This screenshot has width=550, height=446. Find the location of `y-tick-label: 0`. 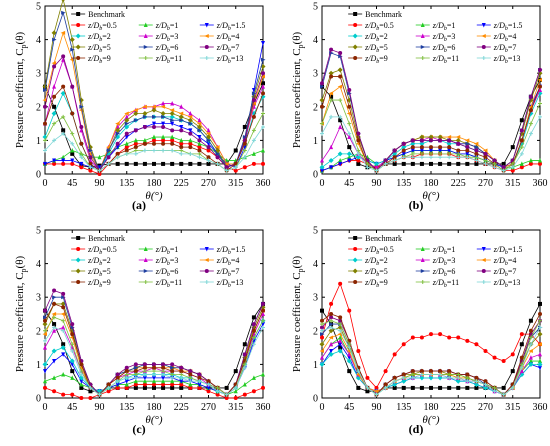

y-tick-label: 0 is located at coordinates (38, 175).